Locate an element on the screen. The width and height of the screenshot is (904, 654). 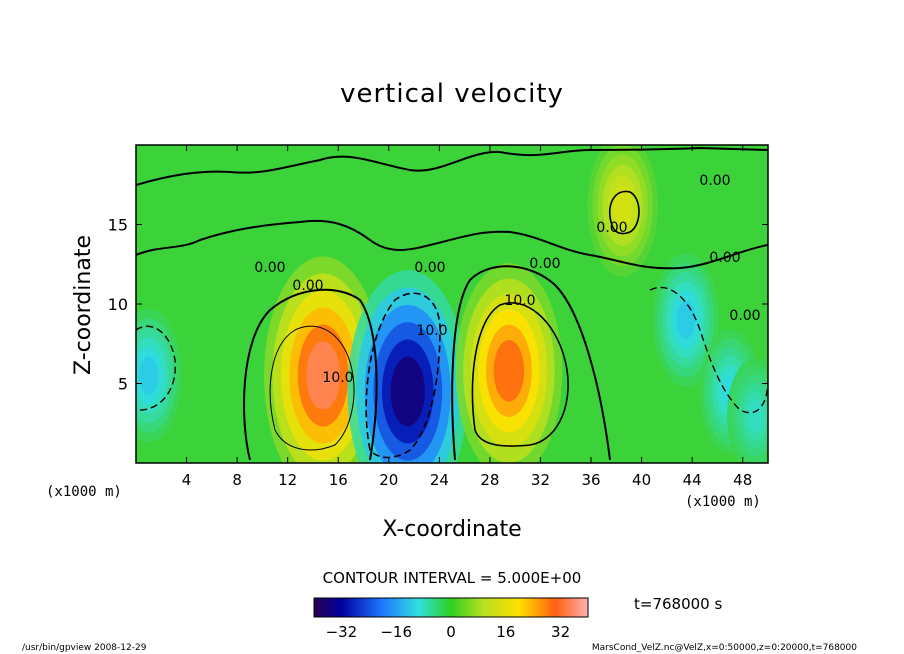
colorbar-ticks: −32 −16 0 16 32 is located at coordinates (448, 632).